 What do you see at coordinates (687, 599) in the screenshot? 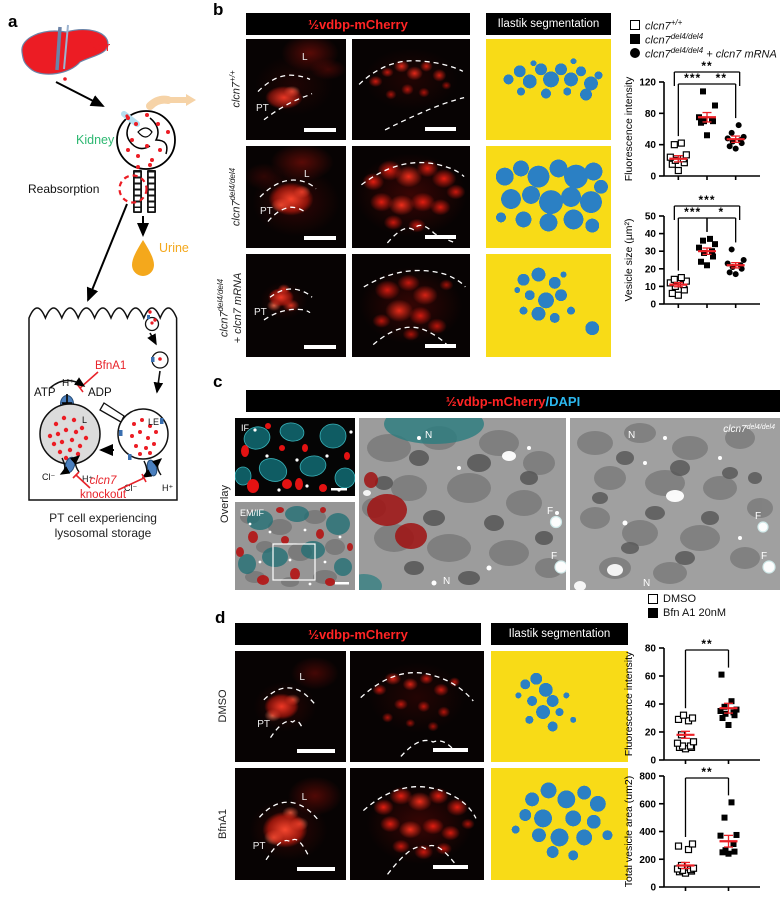
I see `legend-item-dmso: DMSO` at bounding box center [687, 599].